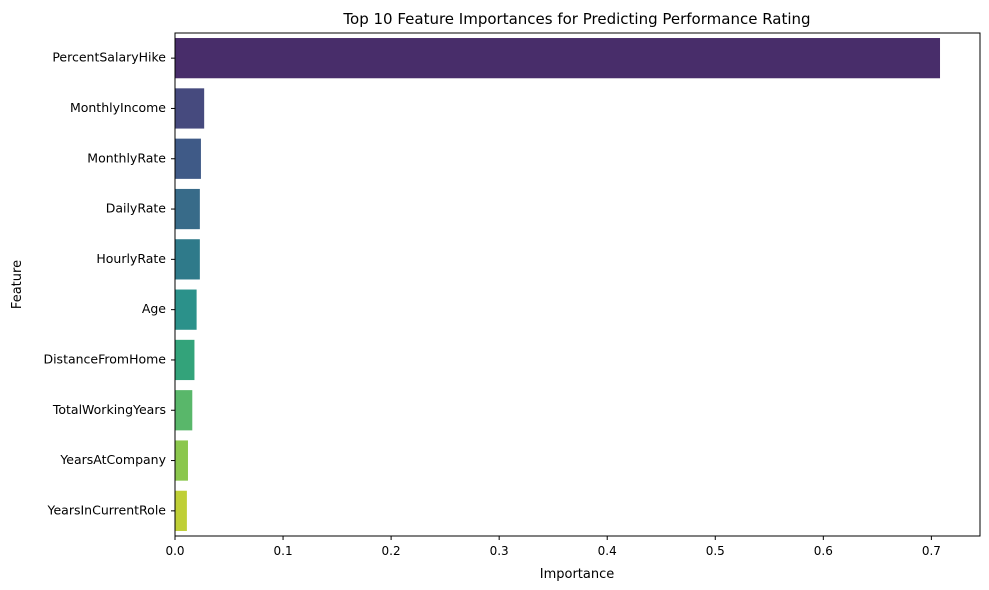 This screenshot has height=590, width=989. I want to click on x-axis-ticks: 0.0 0.1 0.2 0.3 0.4 0.5 0.6 0.7, so click(553, 547).